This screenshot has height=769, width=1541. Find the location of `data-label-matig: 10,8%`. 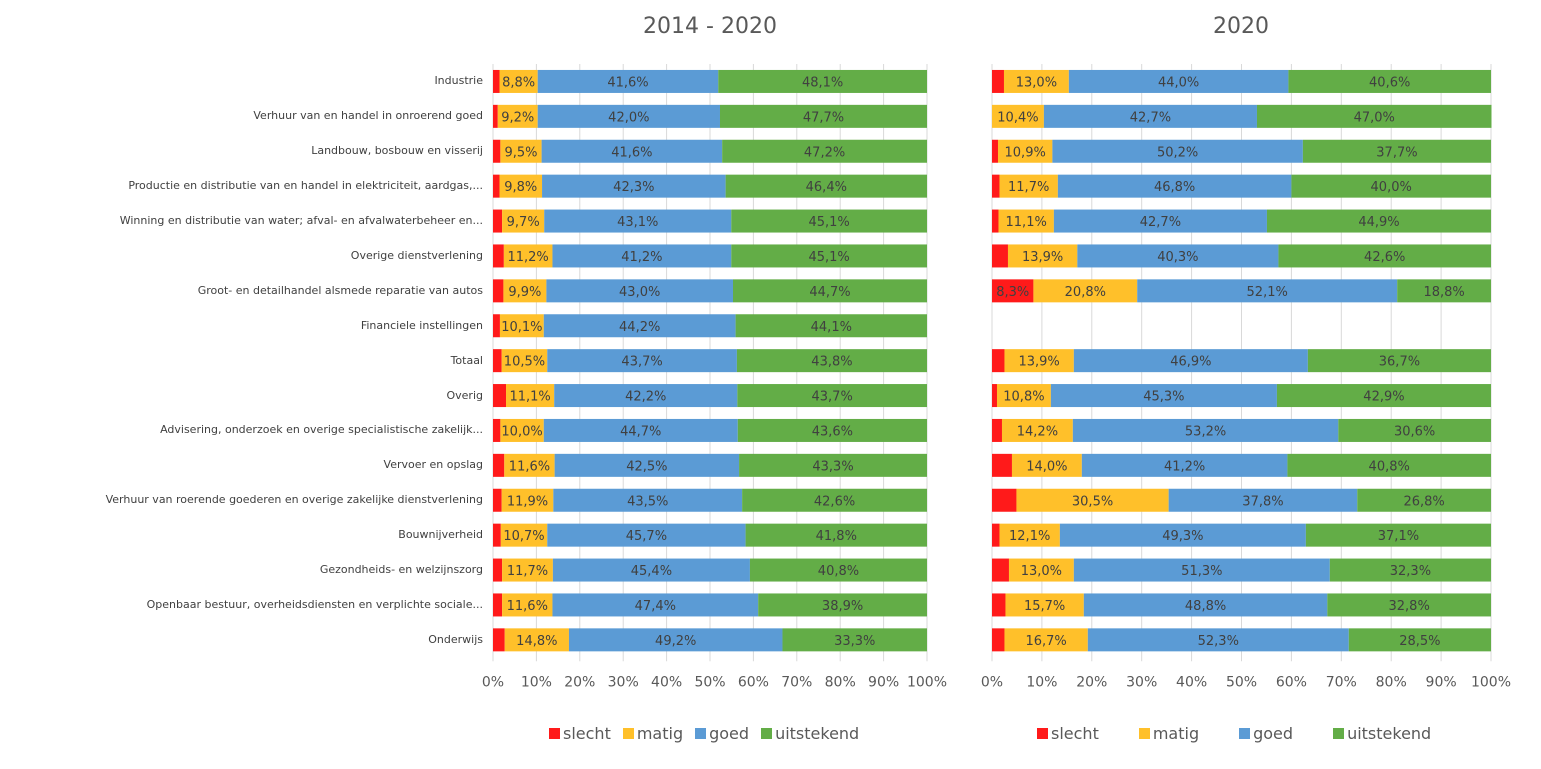

data-label-matig: 10,8% is located at coordinates (1023, 397).